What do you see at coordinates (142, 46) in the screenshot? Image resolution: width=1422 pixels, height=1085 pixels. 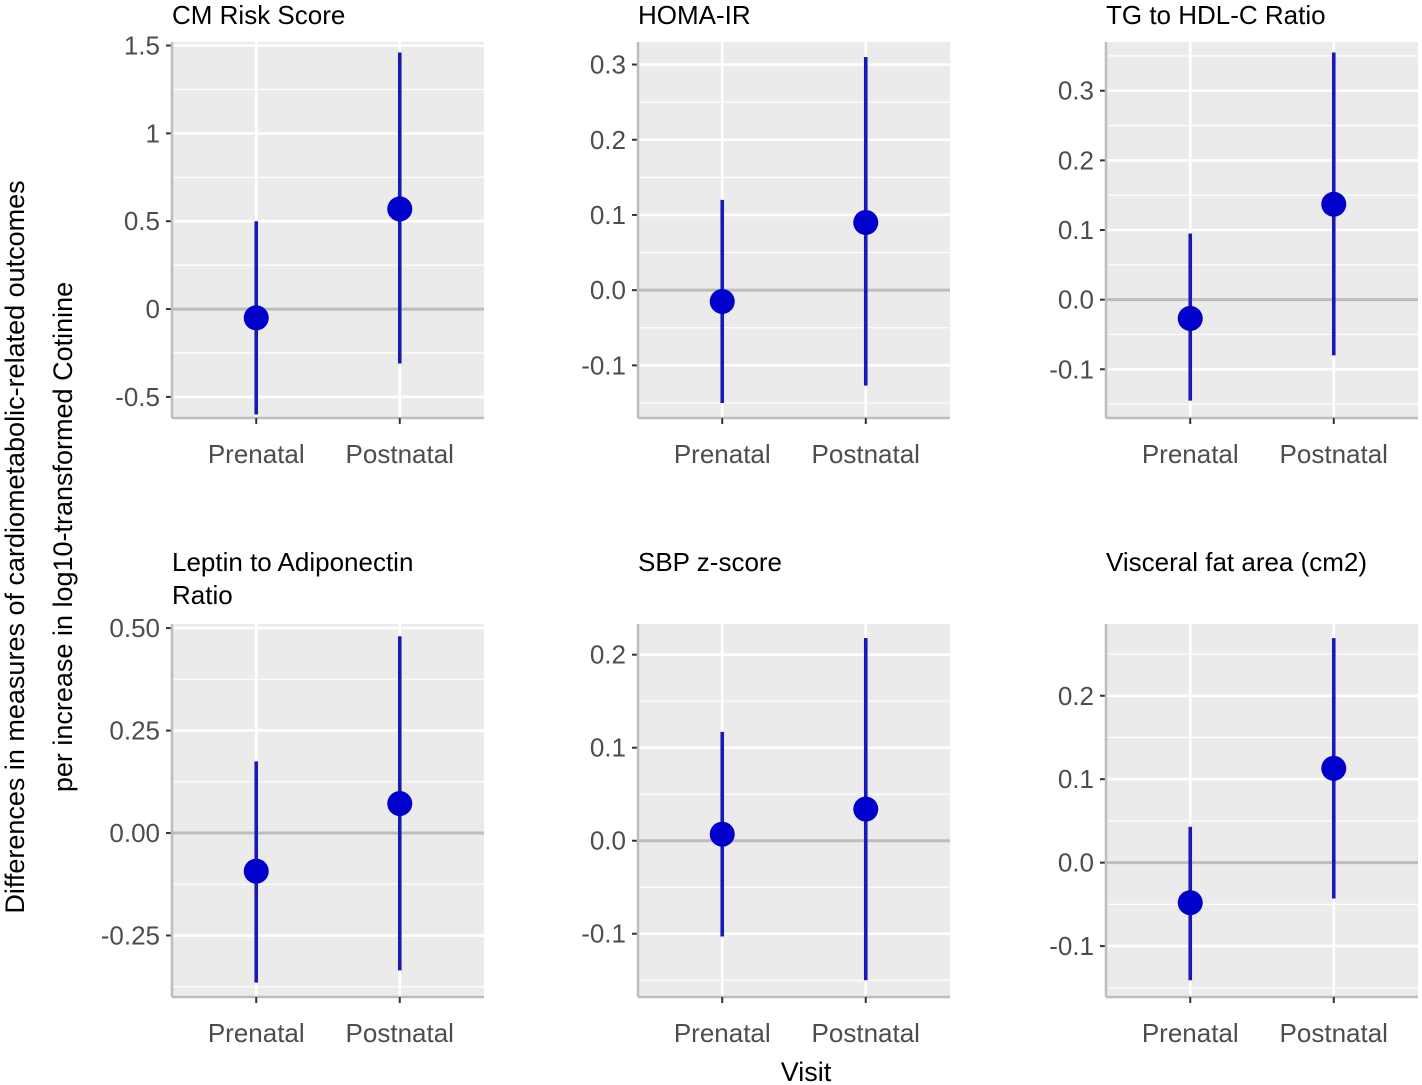 I see `y-tick-label: 1.5` at bounding box center [142, 46].